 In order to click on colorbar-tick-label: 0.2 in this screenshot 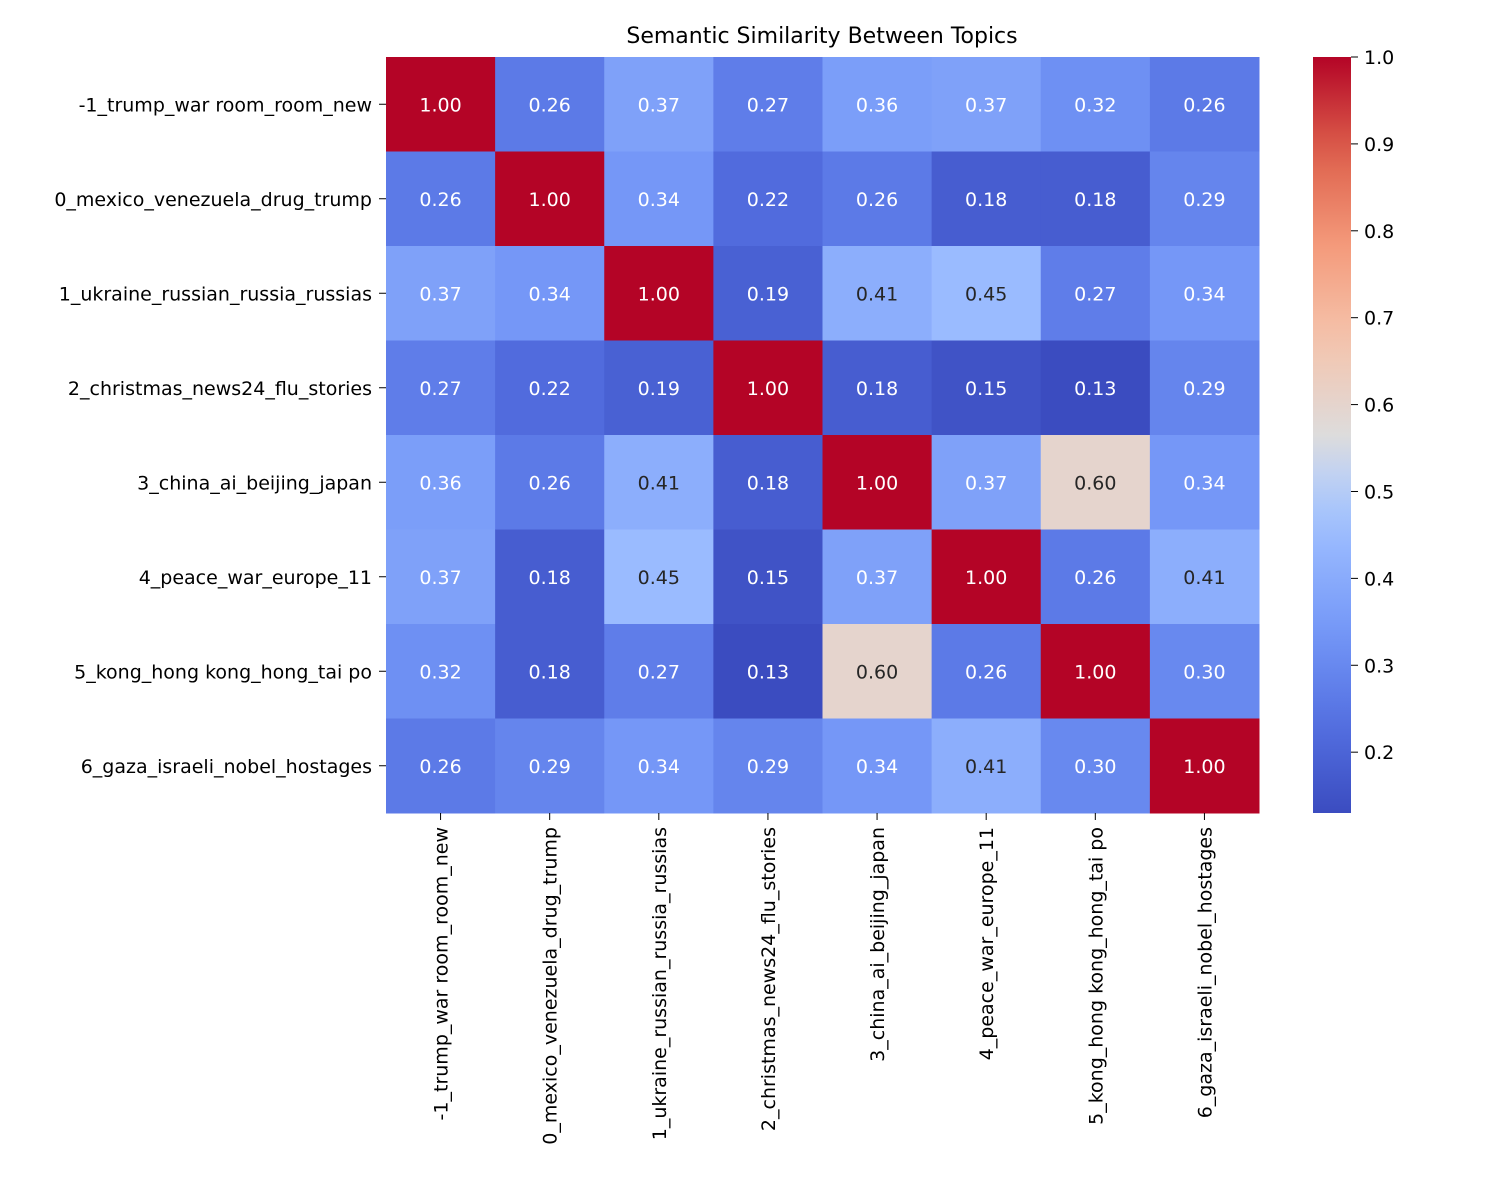, I will do `click(1379, 753)`.